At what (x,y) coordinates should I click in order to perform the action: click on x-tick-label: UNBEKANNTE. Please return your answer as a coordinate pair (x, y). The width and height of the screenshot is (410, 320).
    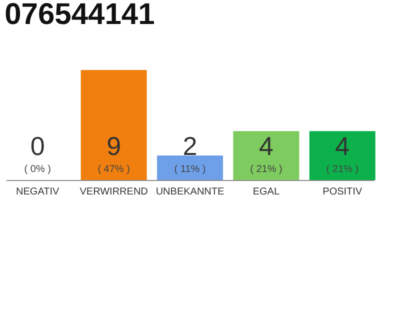
    Looking at the image, I should click on (190, 192).